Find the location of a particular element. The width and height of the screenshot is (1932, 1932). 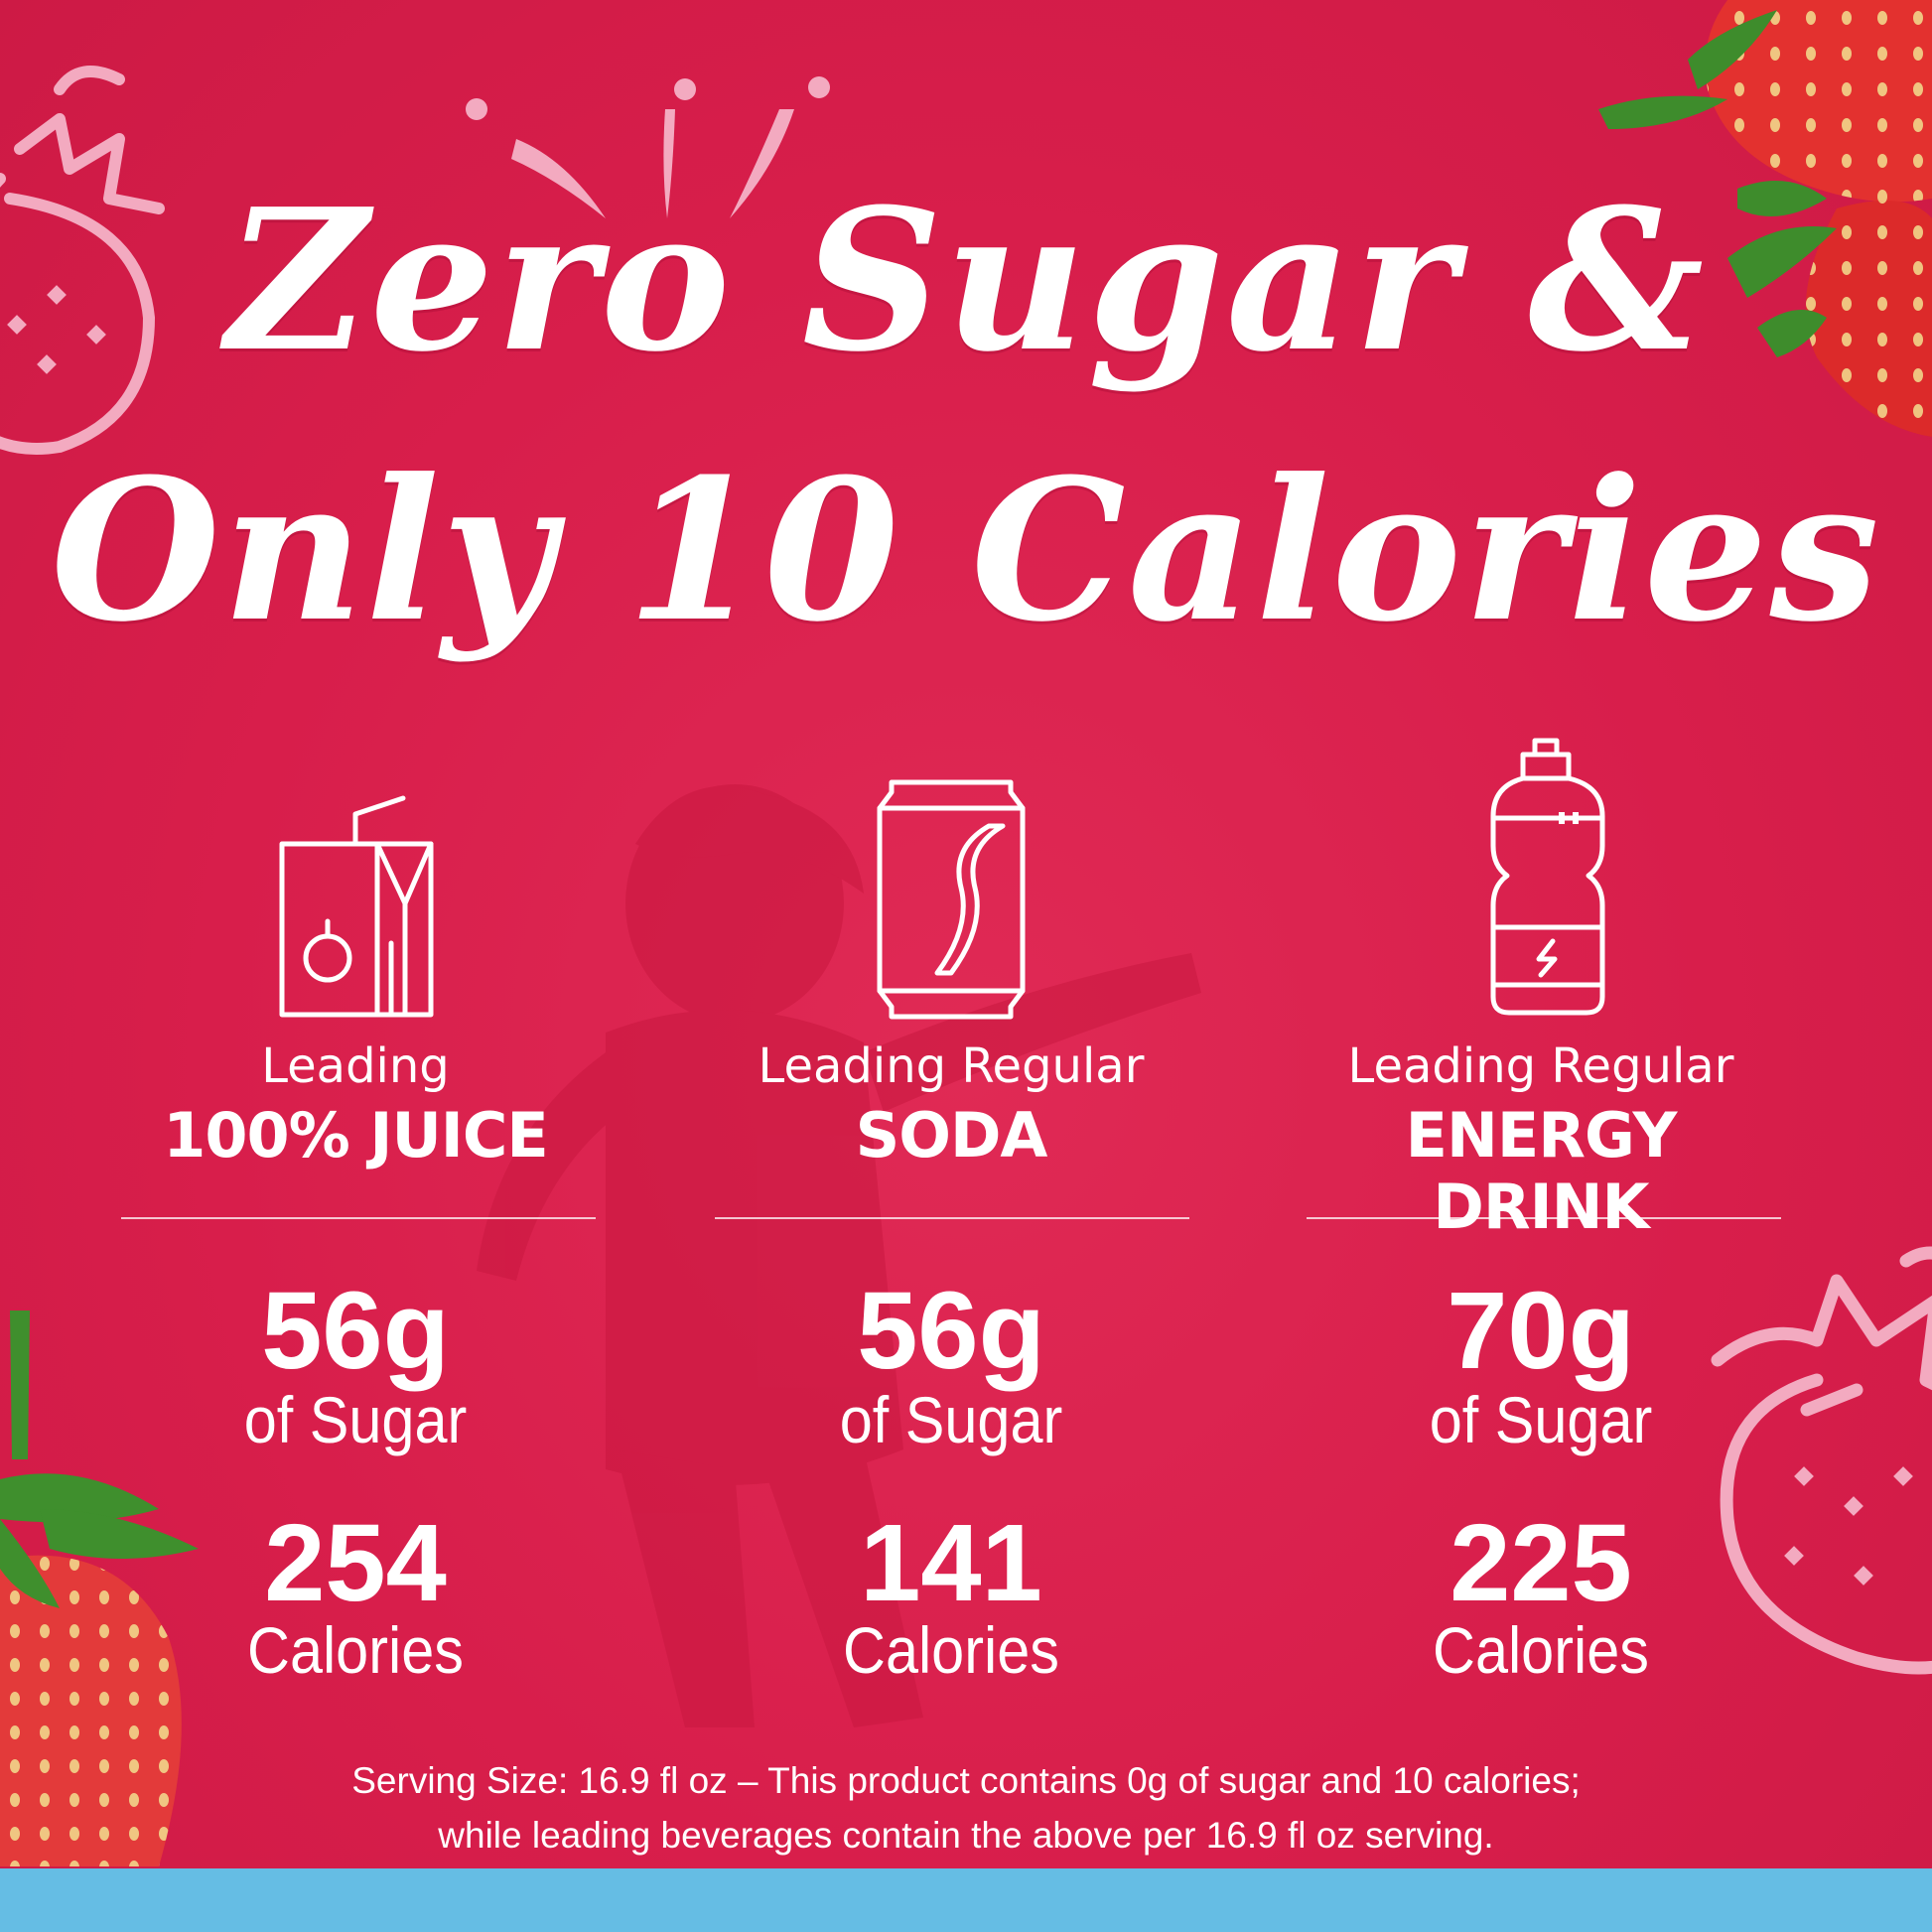

splash-marks is located at coordinates (648, 147).